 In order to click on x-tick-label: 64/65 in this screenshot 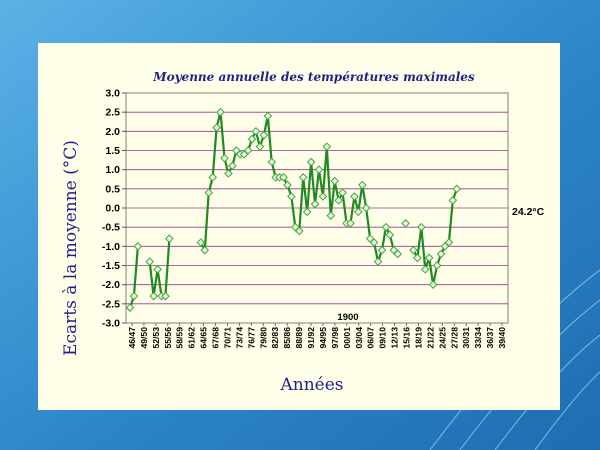, I will do `click(204, 338)`.